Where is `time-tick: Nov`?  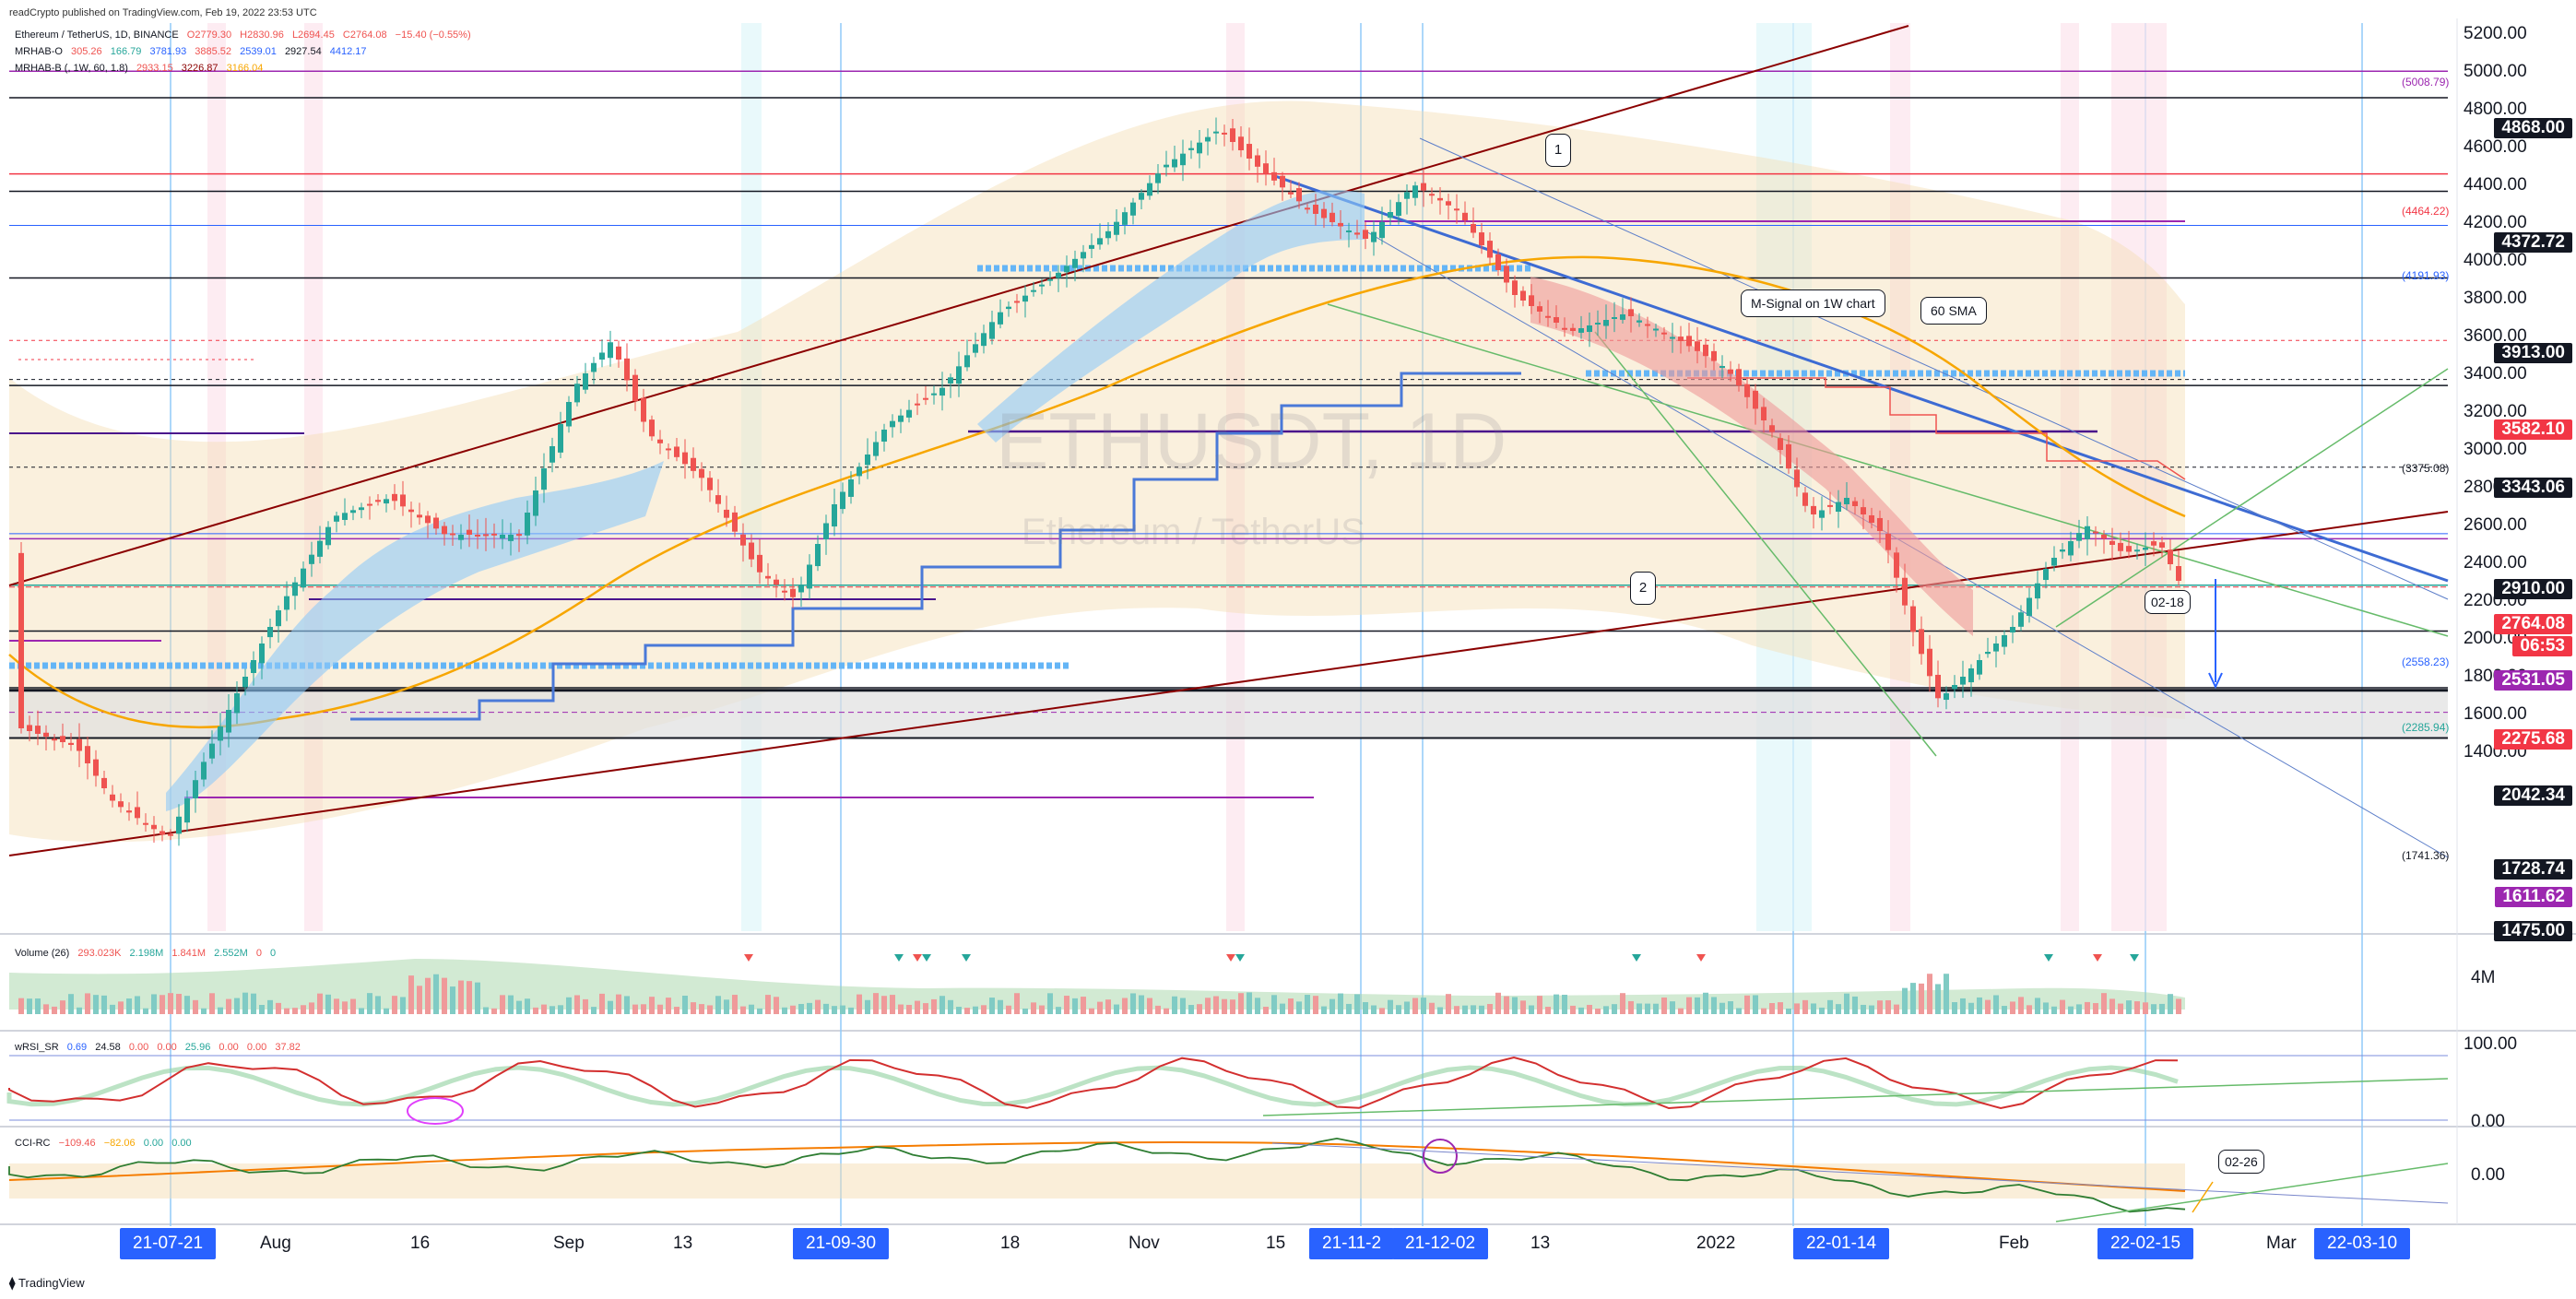
time-tick: Nov is located at coordinates (1144, 1243).